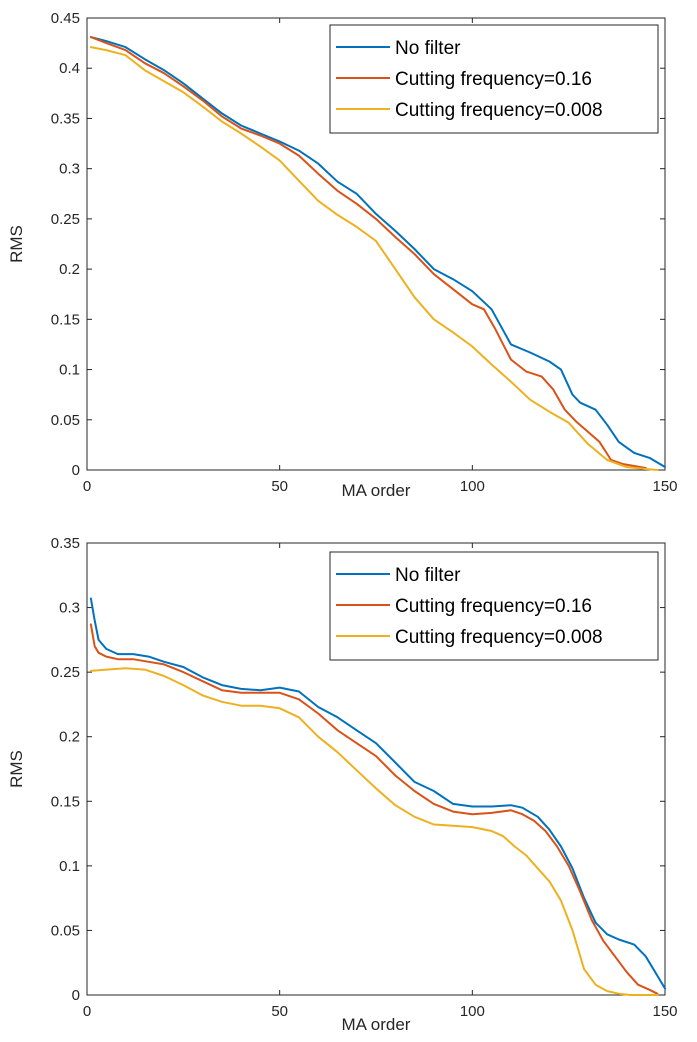  Describe the element at coordinates (65, 118) in the screenshot. I see `chart-1-y-tick-label: 0.35` at that location.